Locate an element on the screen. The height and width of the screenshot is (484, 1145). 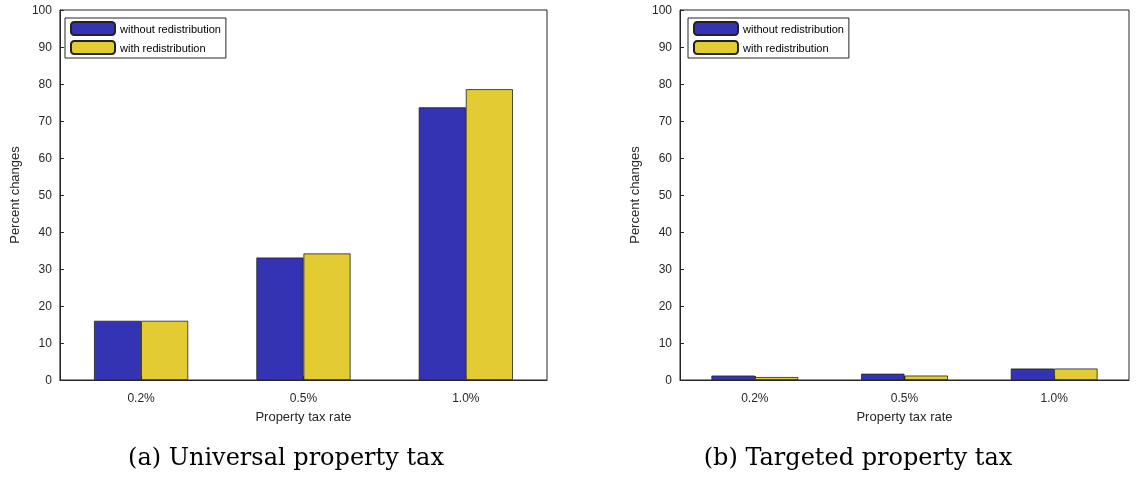
text: (a) Universal property tax is located at coordinates (286, 457).